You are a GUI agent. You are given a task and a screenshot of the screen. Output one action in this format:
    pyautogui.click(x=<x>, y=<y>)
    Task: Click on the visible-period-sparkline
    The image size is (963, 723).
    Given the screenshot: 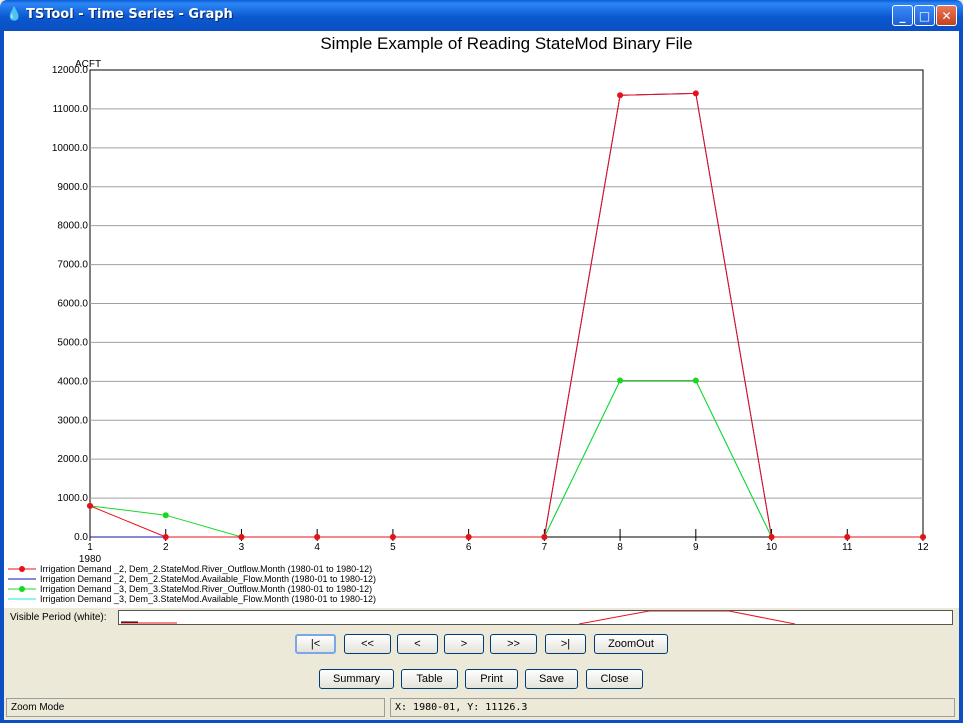 What is the action you would take?
    pyautogui.click(x=458, y=617)
    